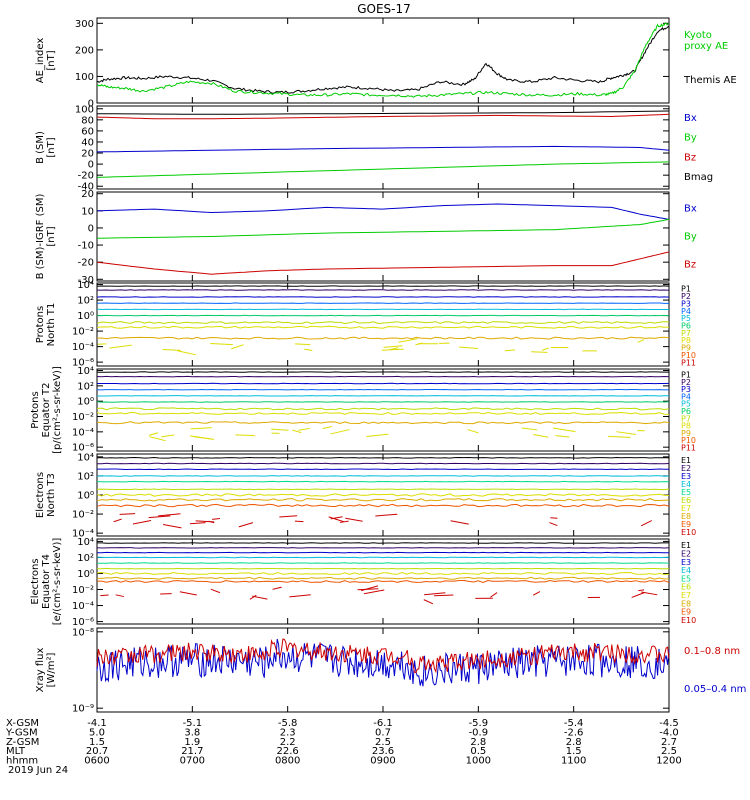 This screenshot has width=750, height=800. I want to click on ytick-label: 20, so click(87, 194).